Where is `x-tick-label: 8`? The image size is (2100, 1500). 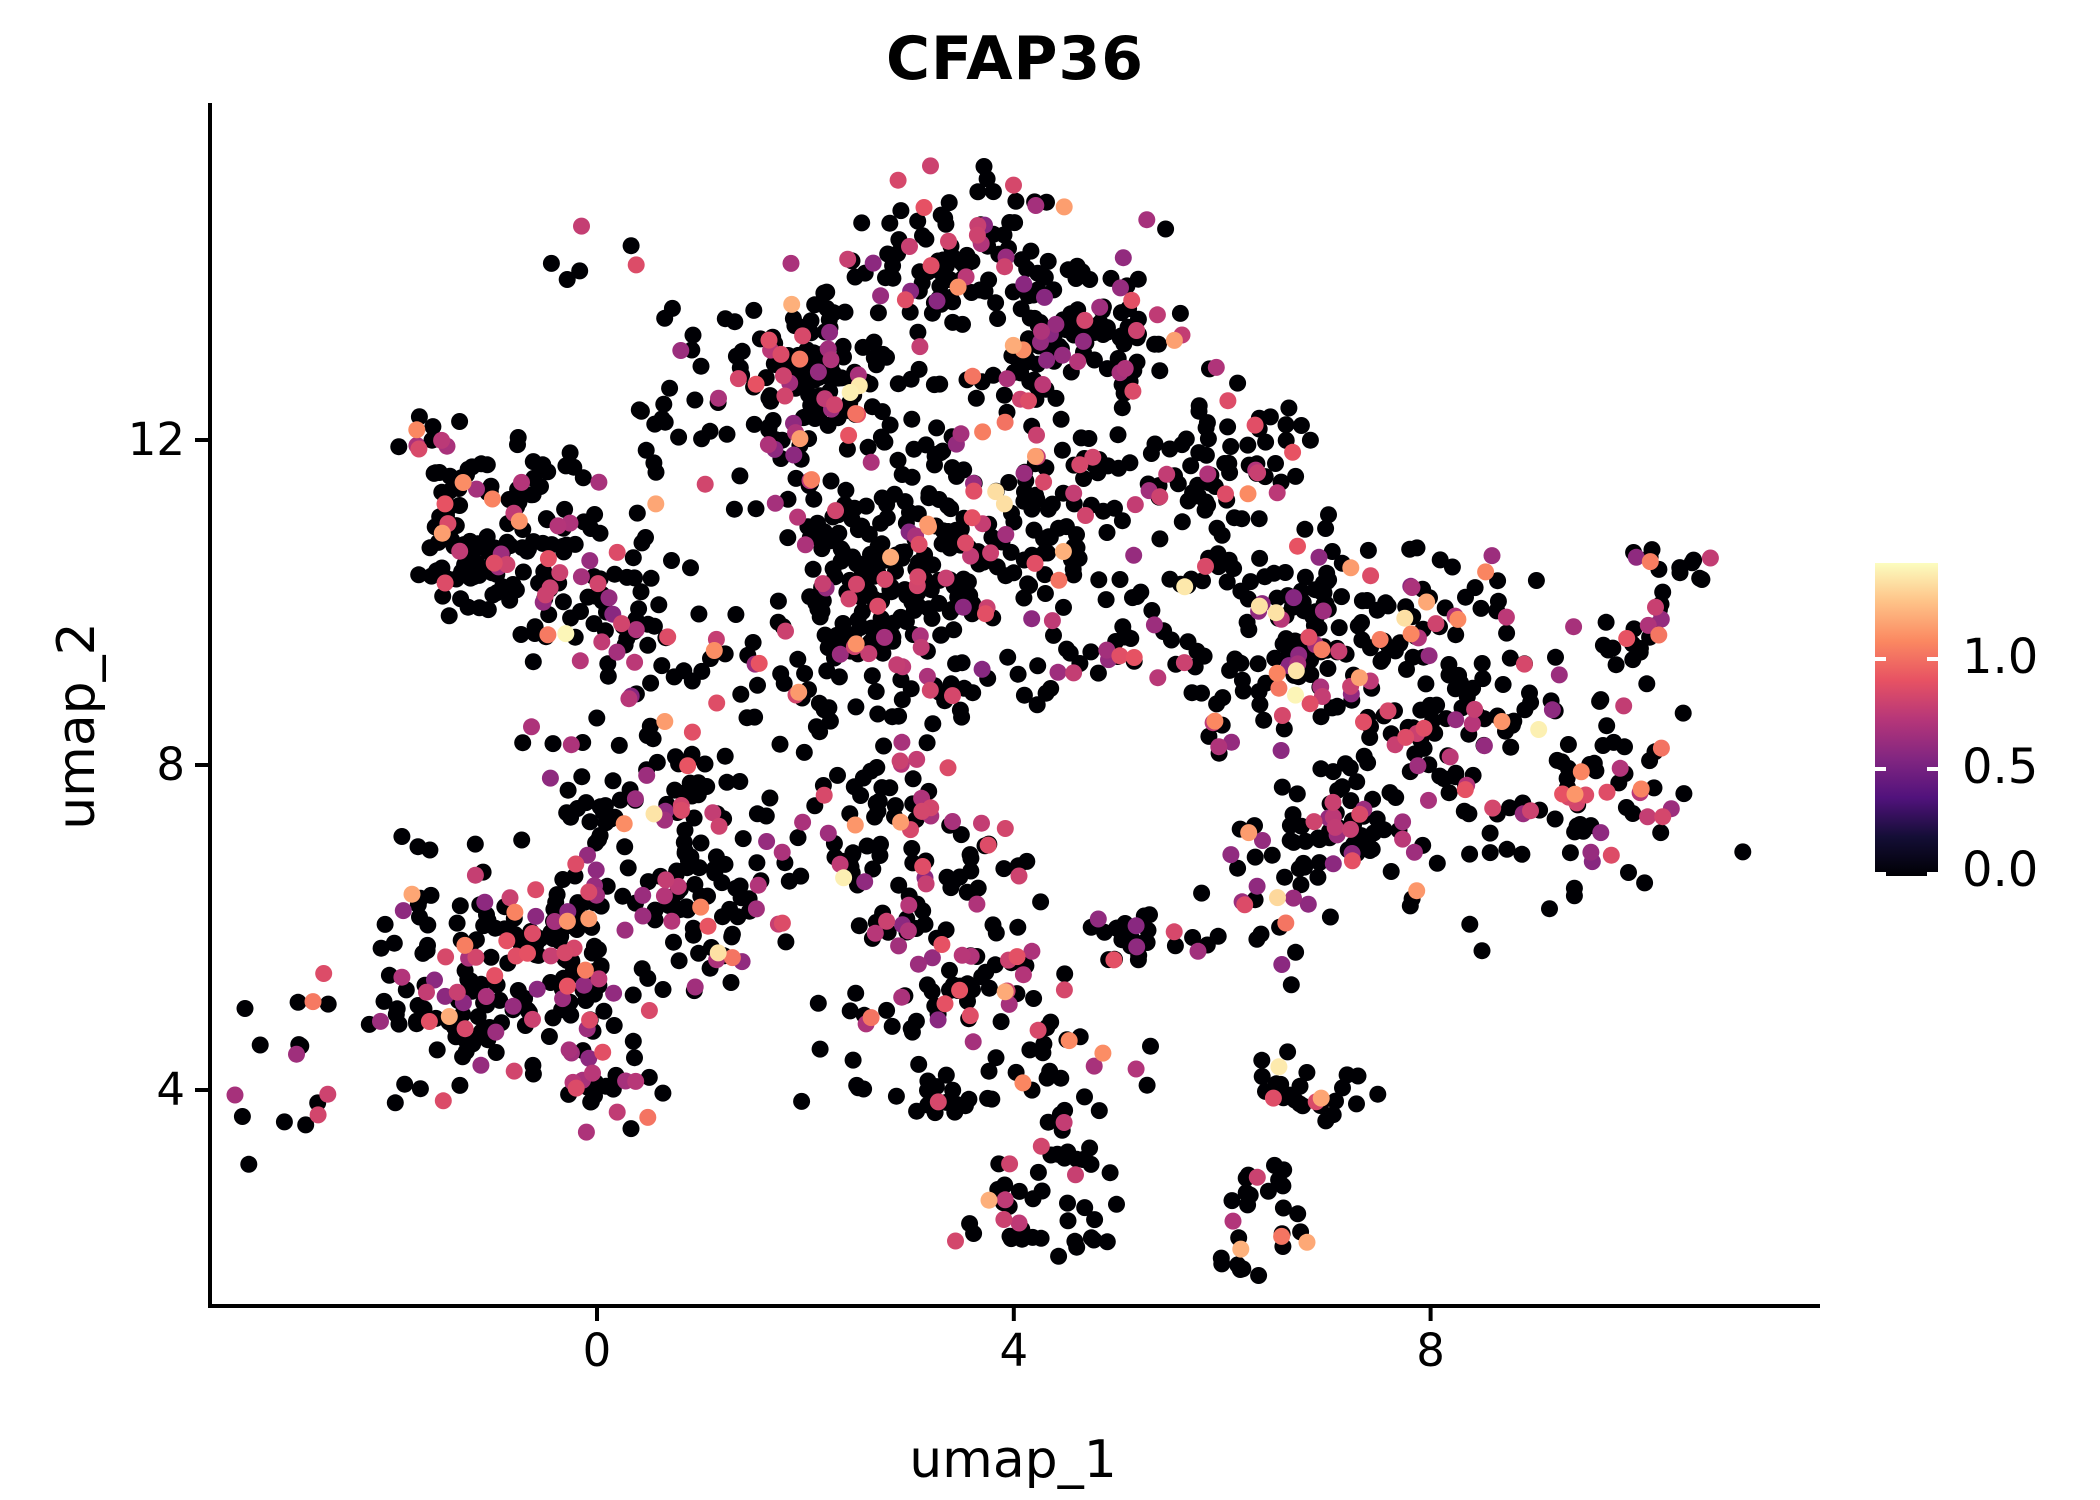 x-tick-label: 8 is located at coordinates (1430, 1350).